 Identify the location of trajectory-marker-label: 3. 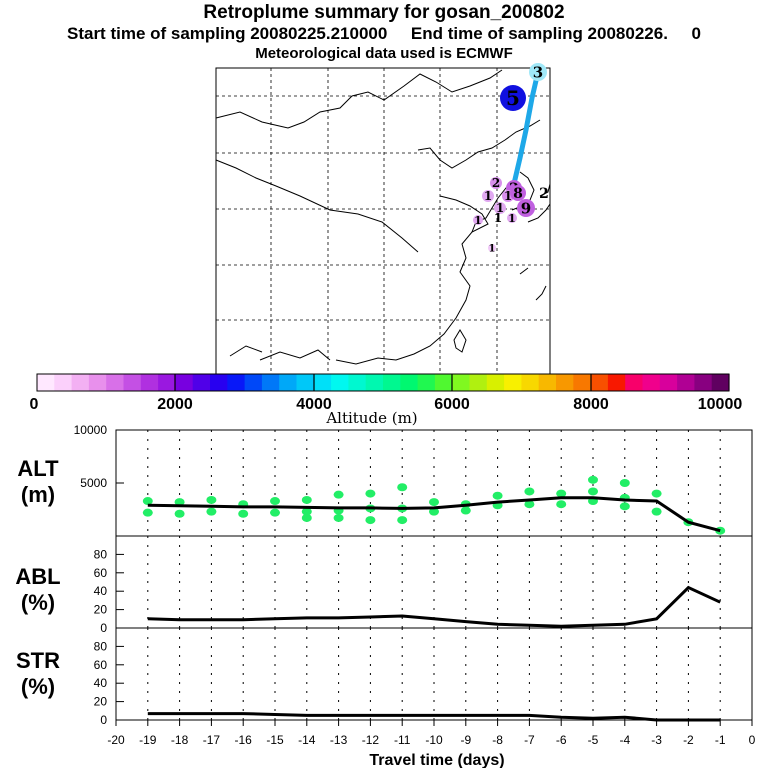
(538, 72).